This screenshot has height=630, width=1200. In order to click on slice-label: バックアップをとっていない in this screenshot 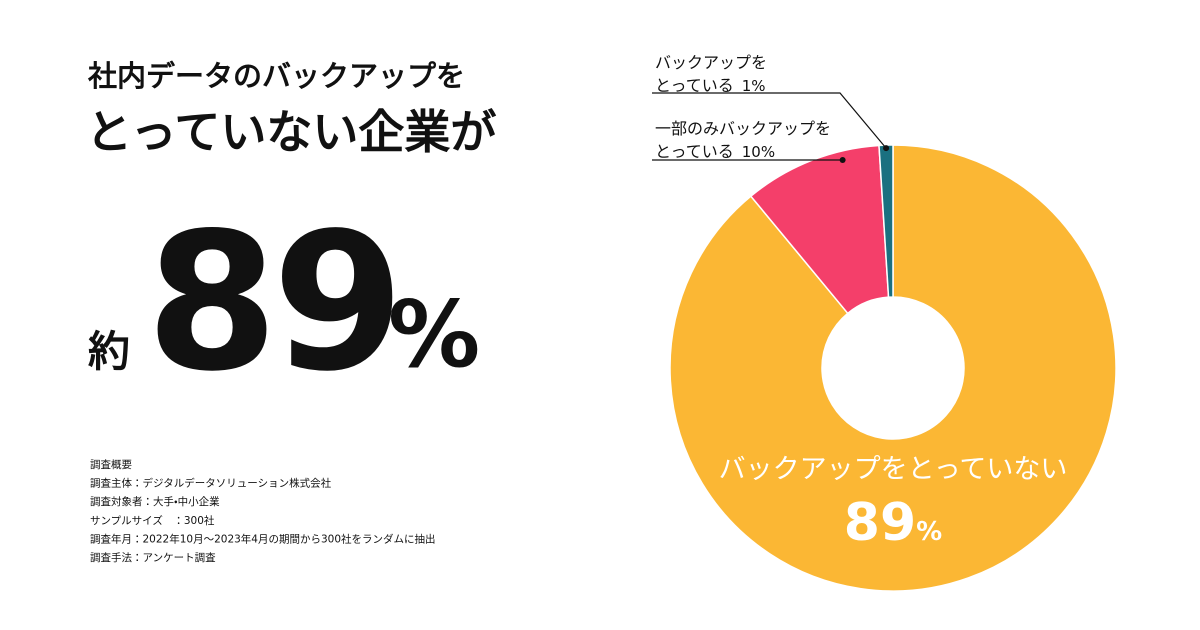, I will do `click(893, 469)`.